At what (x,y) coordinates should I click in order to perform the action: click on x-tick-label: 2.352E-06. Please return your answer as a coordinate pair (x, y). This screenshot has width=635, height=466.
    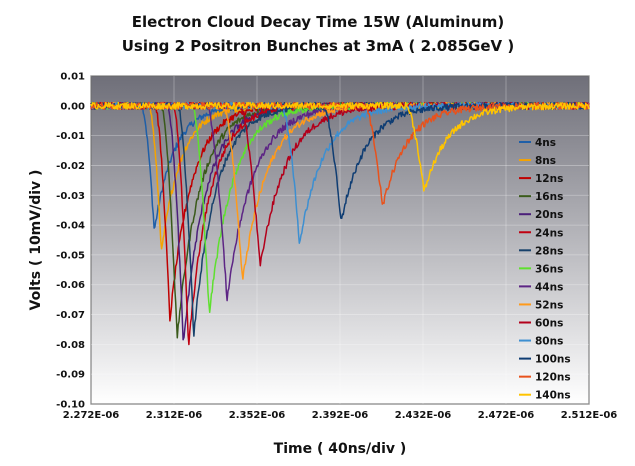
    Looking at the image, I should click on (257, 415).